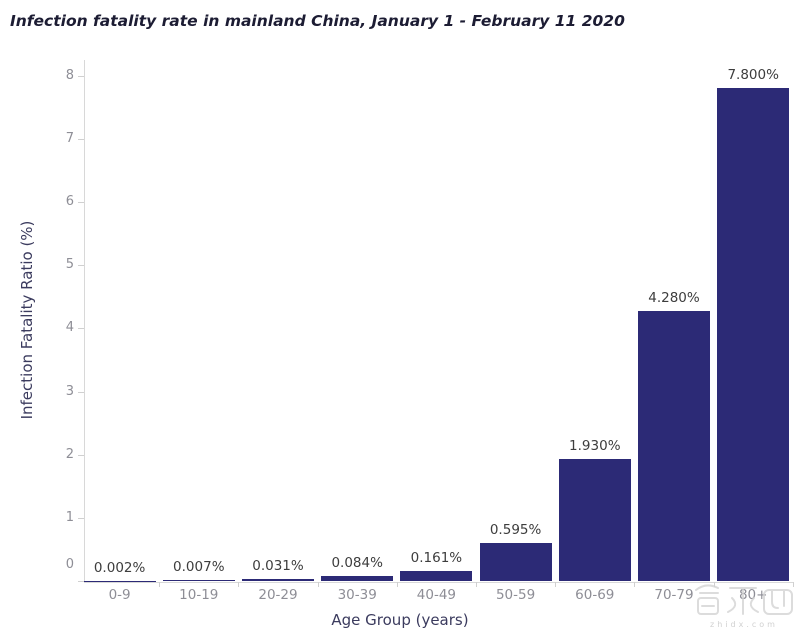 This screenshot has height=640, width=800. Describe the element at coordinates (199, 566) in the screenshot. I see `bar-value-label: 0.007%` at that location.